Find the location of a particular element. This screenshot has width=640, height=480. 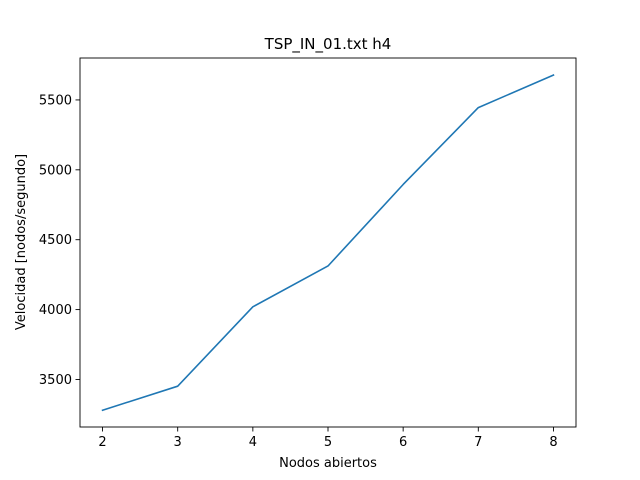

y-tick-label: 3500 is located at coordinates (55, 380).